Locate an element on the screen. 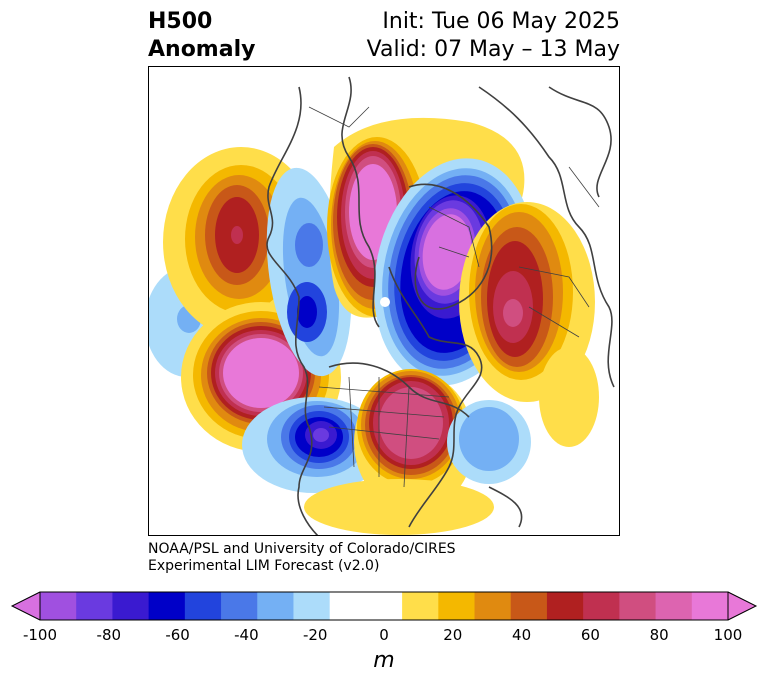  valid-range: Valid: 07 May – 13 May is located at coordinates (493, 49).